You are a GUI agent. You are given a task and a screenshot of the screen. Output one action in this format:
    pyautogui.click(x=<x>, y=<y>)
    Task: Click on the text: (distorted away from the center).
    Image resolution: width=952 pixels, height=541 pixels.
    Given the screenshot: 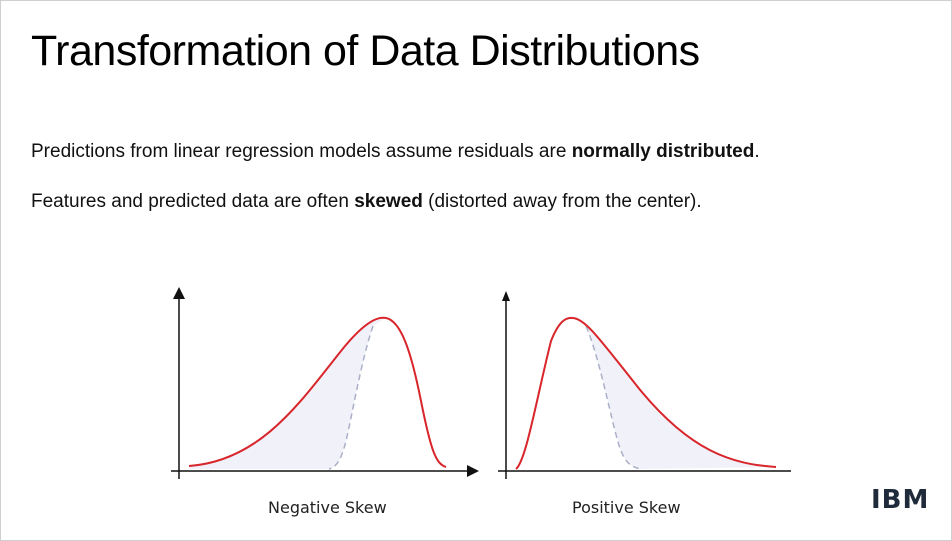 What is the action you would take?
    pyautogui.click(x=562, y=201)
    